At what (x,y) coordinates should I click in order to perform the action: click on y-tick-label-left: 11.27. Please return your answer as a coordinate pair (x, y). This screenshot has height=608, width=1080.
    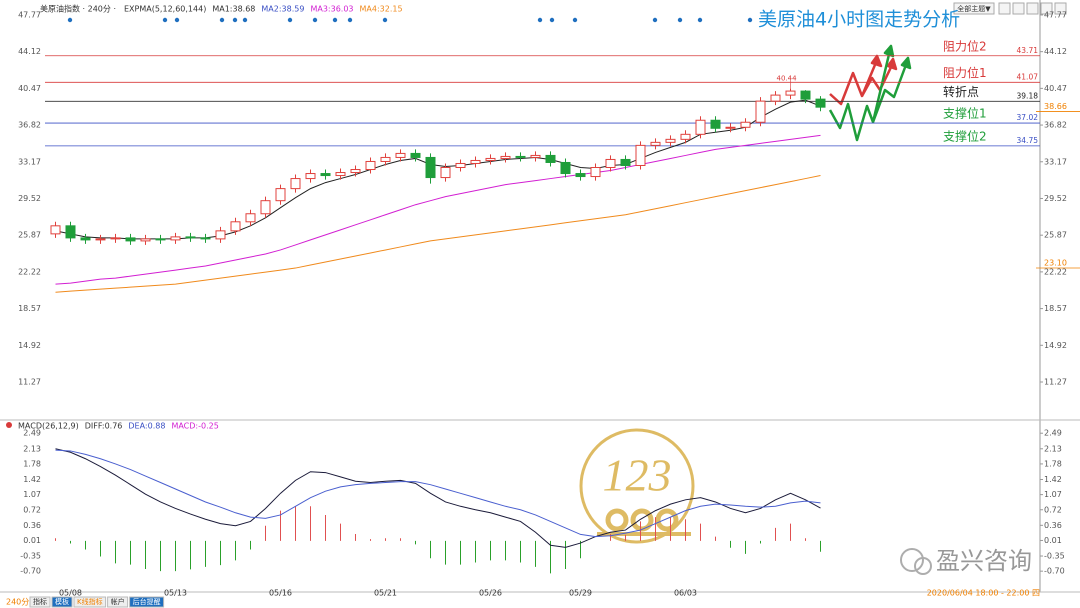
    Looking at the image, I should click on (29, 381).